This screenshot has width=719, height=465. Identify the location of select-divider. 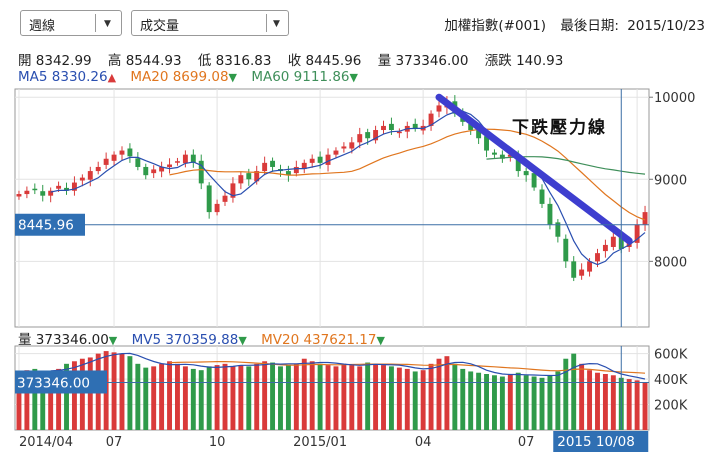
(266, 23).